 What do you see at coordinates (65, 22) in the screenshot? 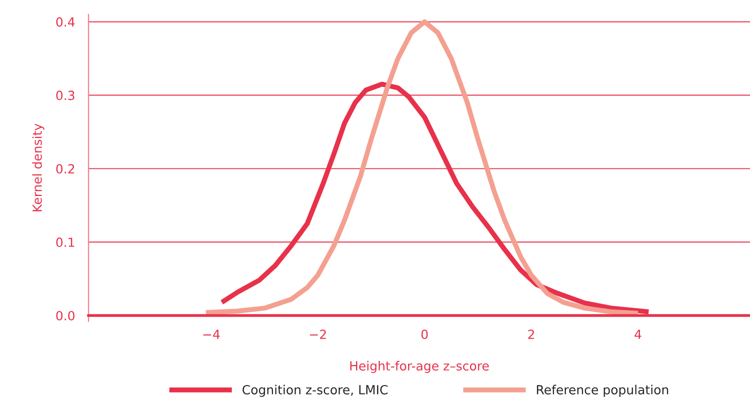
I see `y-tick-label: 0.4` at bounding box center [65, 22].